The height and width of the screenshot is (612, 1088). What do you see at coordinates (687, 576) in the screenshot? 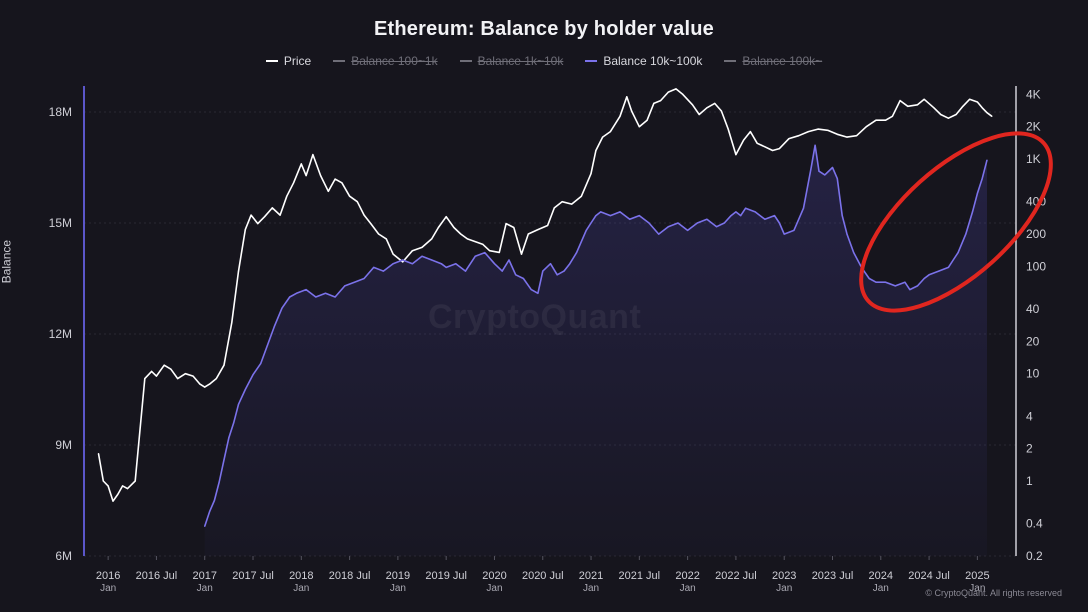
I see `x-tick-label: 2022` at bounding box center [687, 576].